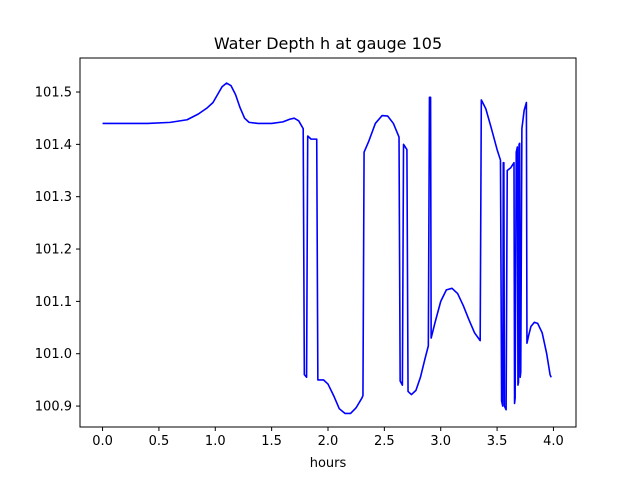 This screenshot has height=480, width=640. What do you see at coordinates (553, 441) in the screenshot?
I see `x-tick-label: 4.0` at bounding box center [553, 441].